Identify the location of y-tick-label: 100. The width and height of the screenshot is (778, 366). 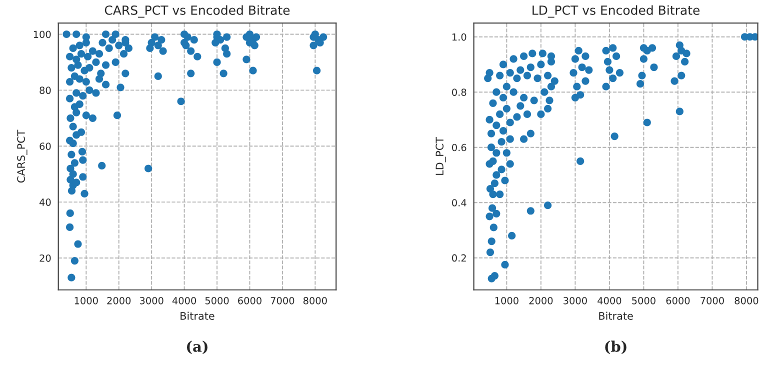
(42, 34).